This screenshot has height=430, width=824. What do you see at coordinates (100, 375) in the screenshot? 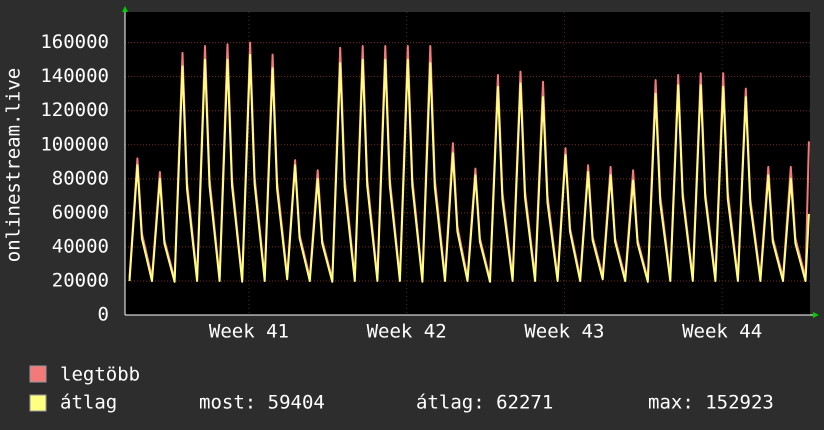
I see `legend-label: legtöbb` at bounding box center [100, 375].